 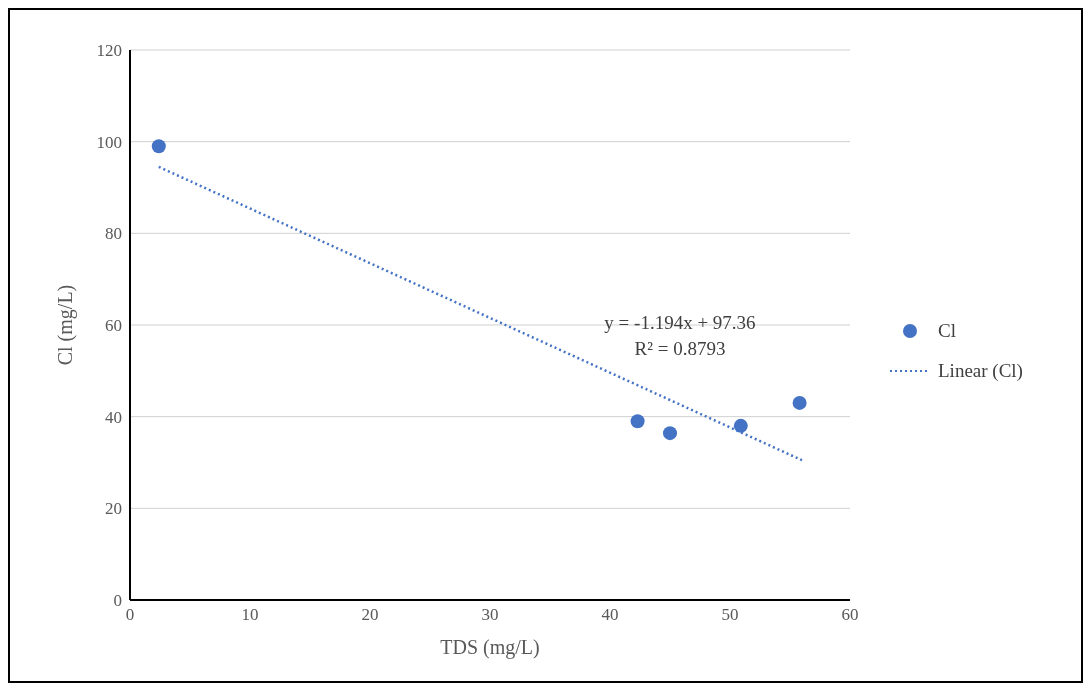 I want to click on y-tick-label: 100, so click(x=109, y=142).